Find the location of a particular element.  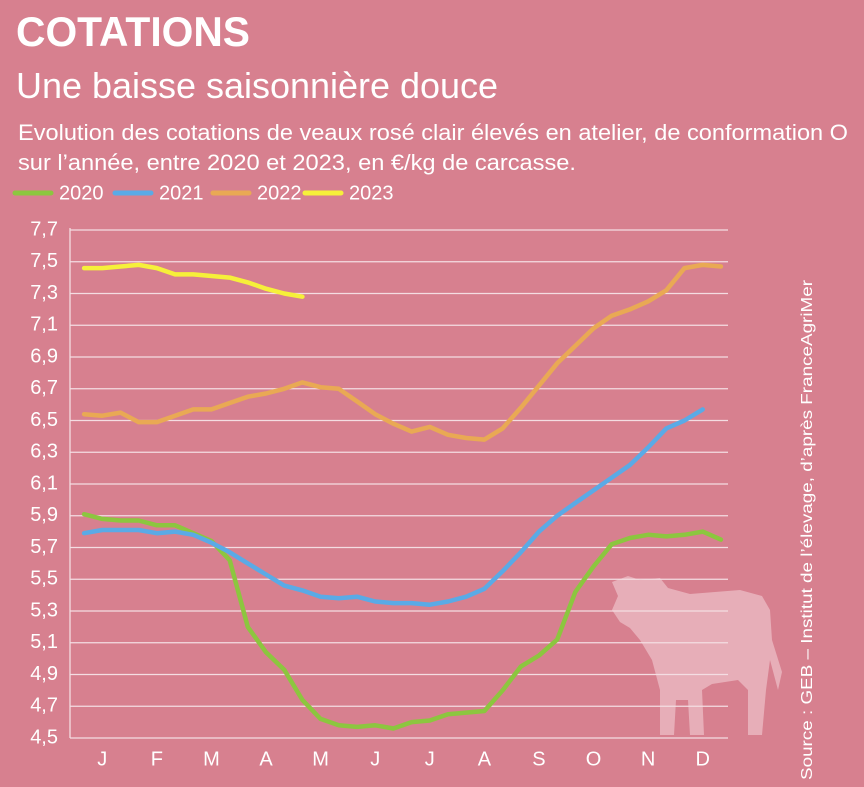

y-tick-label: 7,3 is located at coordinates (44, 293).